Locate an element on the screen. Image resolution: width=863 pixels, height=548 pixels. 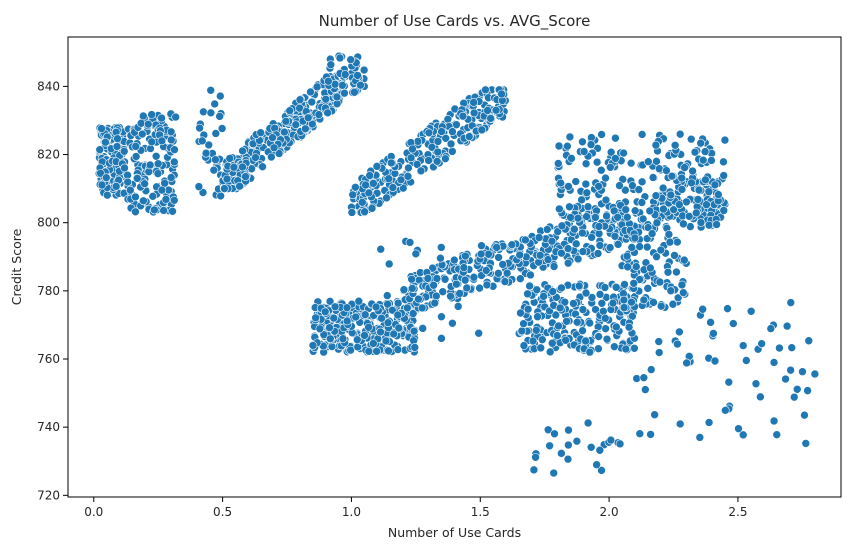
y-axis-ticks: 720 740 760 780 800 820 840 is located at coordinates (52, 290).